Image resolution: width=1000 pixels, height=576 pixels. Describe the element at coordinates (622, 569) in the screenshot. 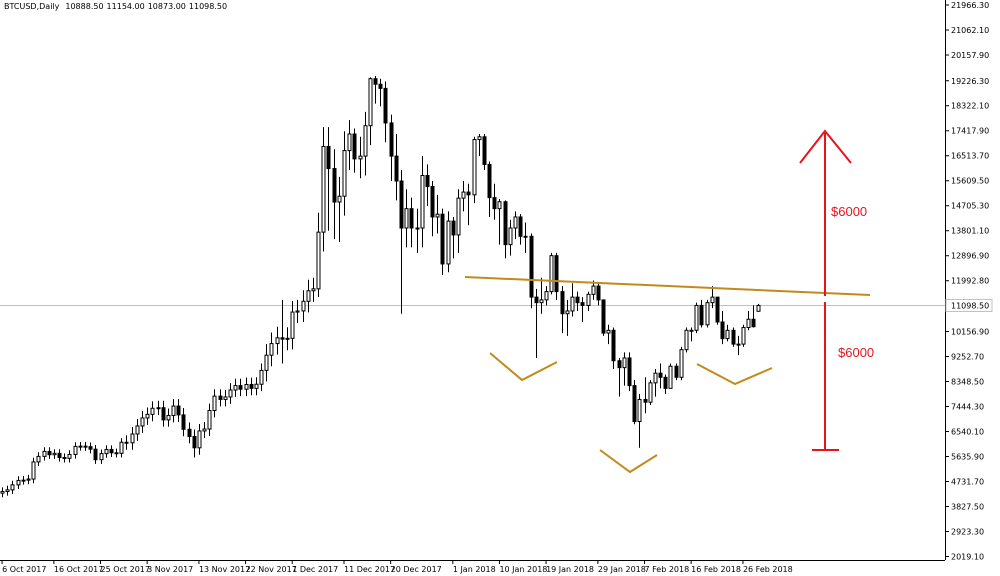

I see `x-tick-label: 29 Jan 2018` at that location.